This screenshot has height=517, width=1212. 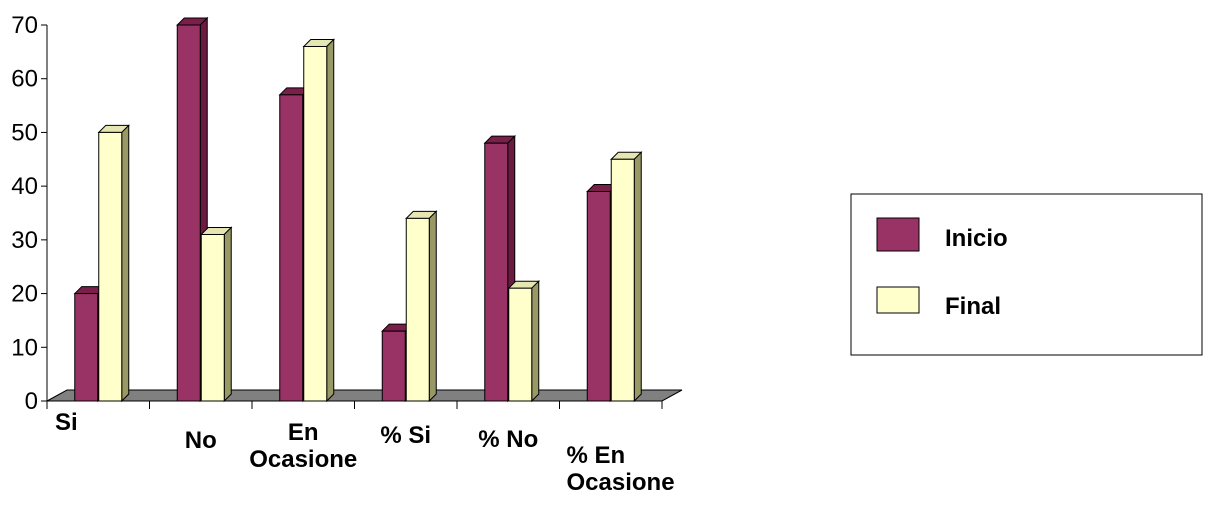 I want to click on x-tick-label-pct-no: % No, so click(x=508, y=439).